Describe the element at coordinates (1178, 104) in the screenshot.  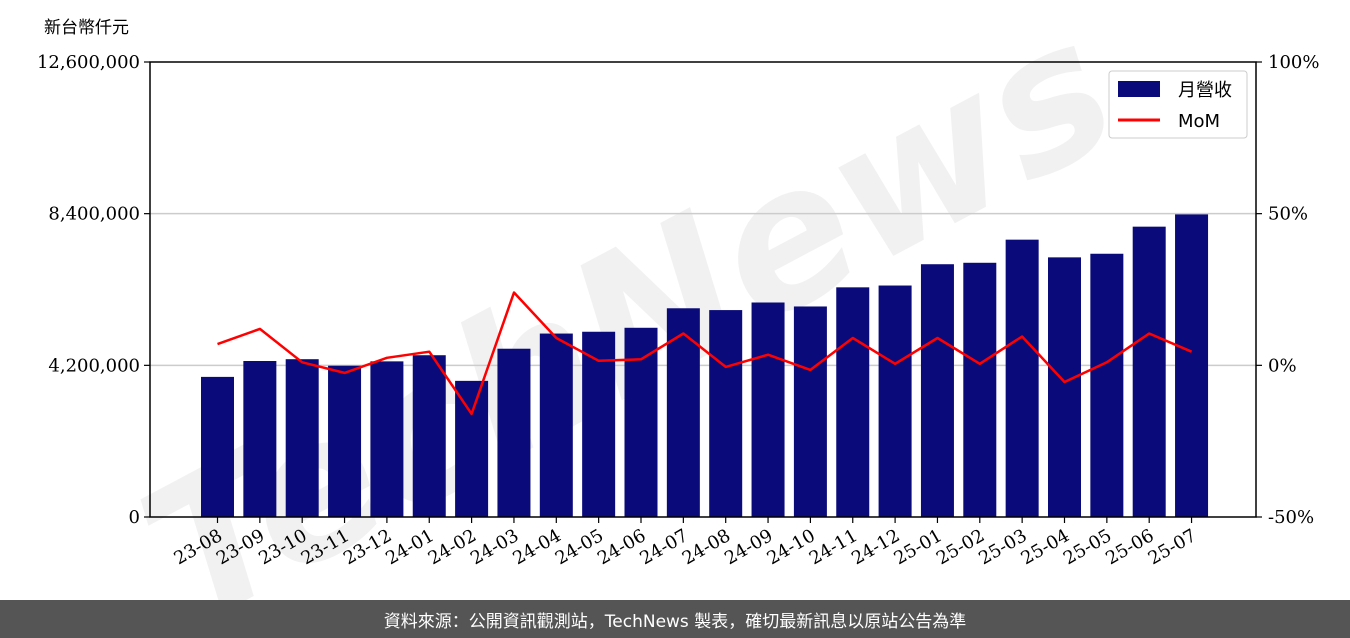
I see `legend: 月營收 MoM` at that location.